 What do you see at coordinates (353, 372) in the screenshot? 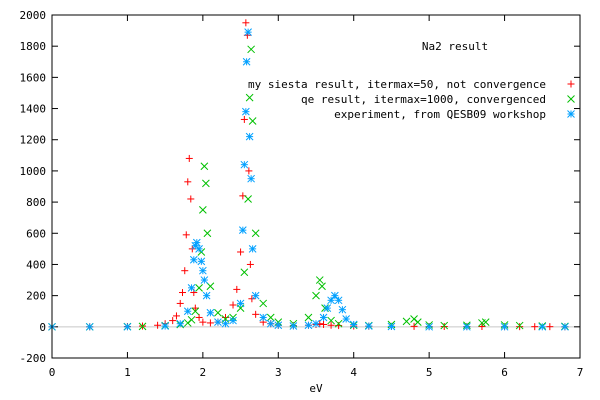
I see `x-tick-label: 4` at bounding box center [353, 372].